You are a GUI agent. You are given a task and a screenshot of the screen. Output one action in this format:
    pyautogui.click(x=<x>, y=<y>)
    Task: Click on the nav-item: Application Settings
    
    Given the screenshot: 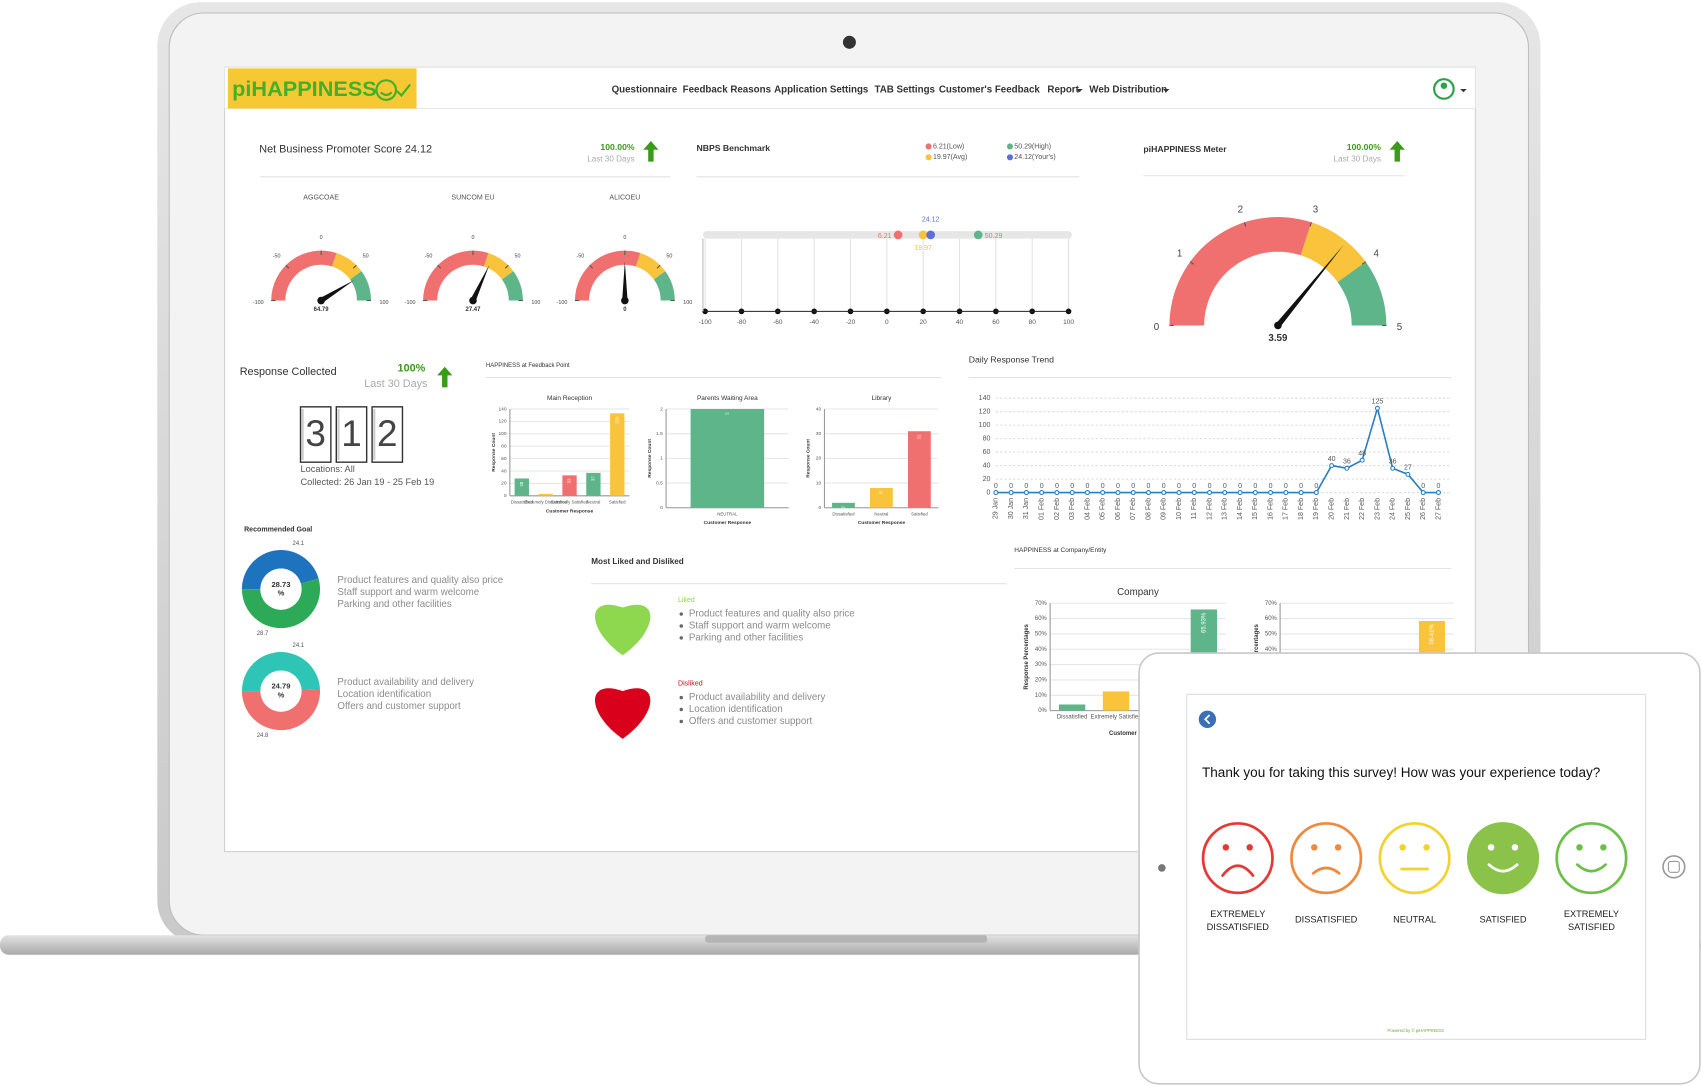 What is the action you would take?
    pyautogui.click(x=821, y=90)
    